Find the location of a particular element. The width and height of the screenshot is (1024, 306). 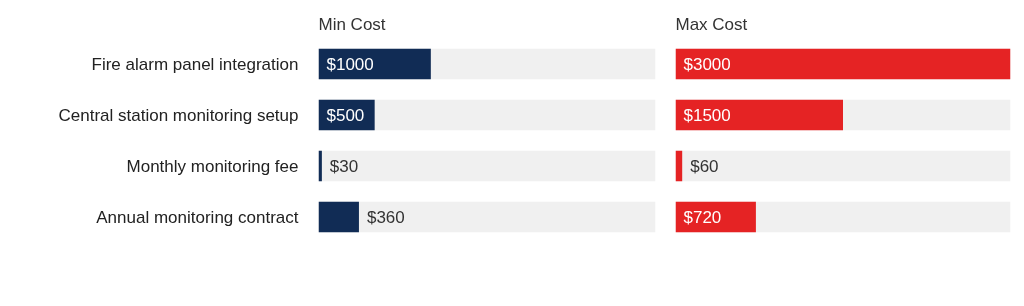

chart-title: Min Cost is located at coordinates (352, 24).